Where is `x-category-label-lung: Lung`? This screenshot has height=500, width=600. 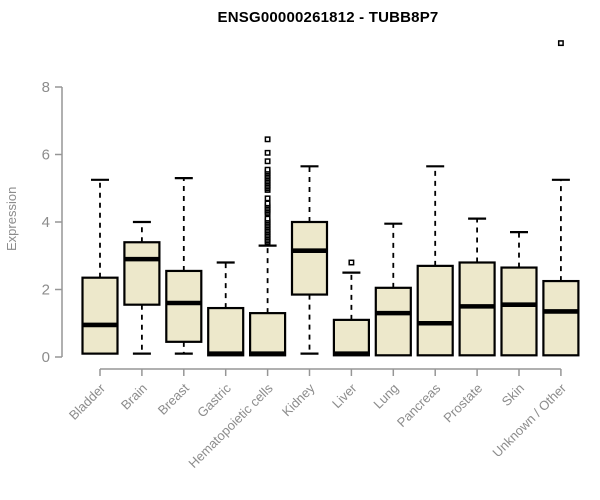 x-category-label-lung: Lung is located at coordinates (385, 396).